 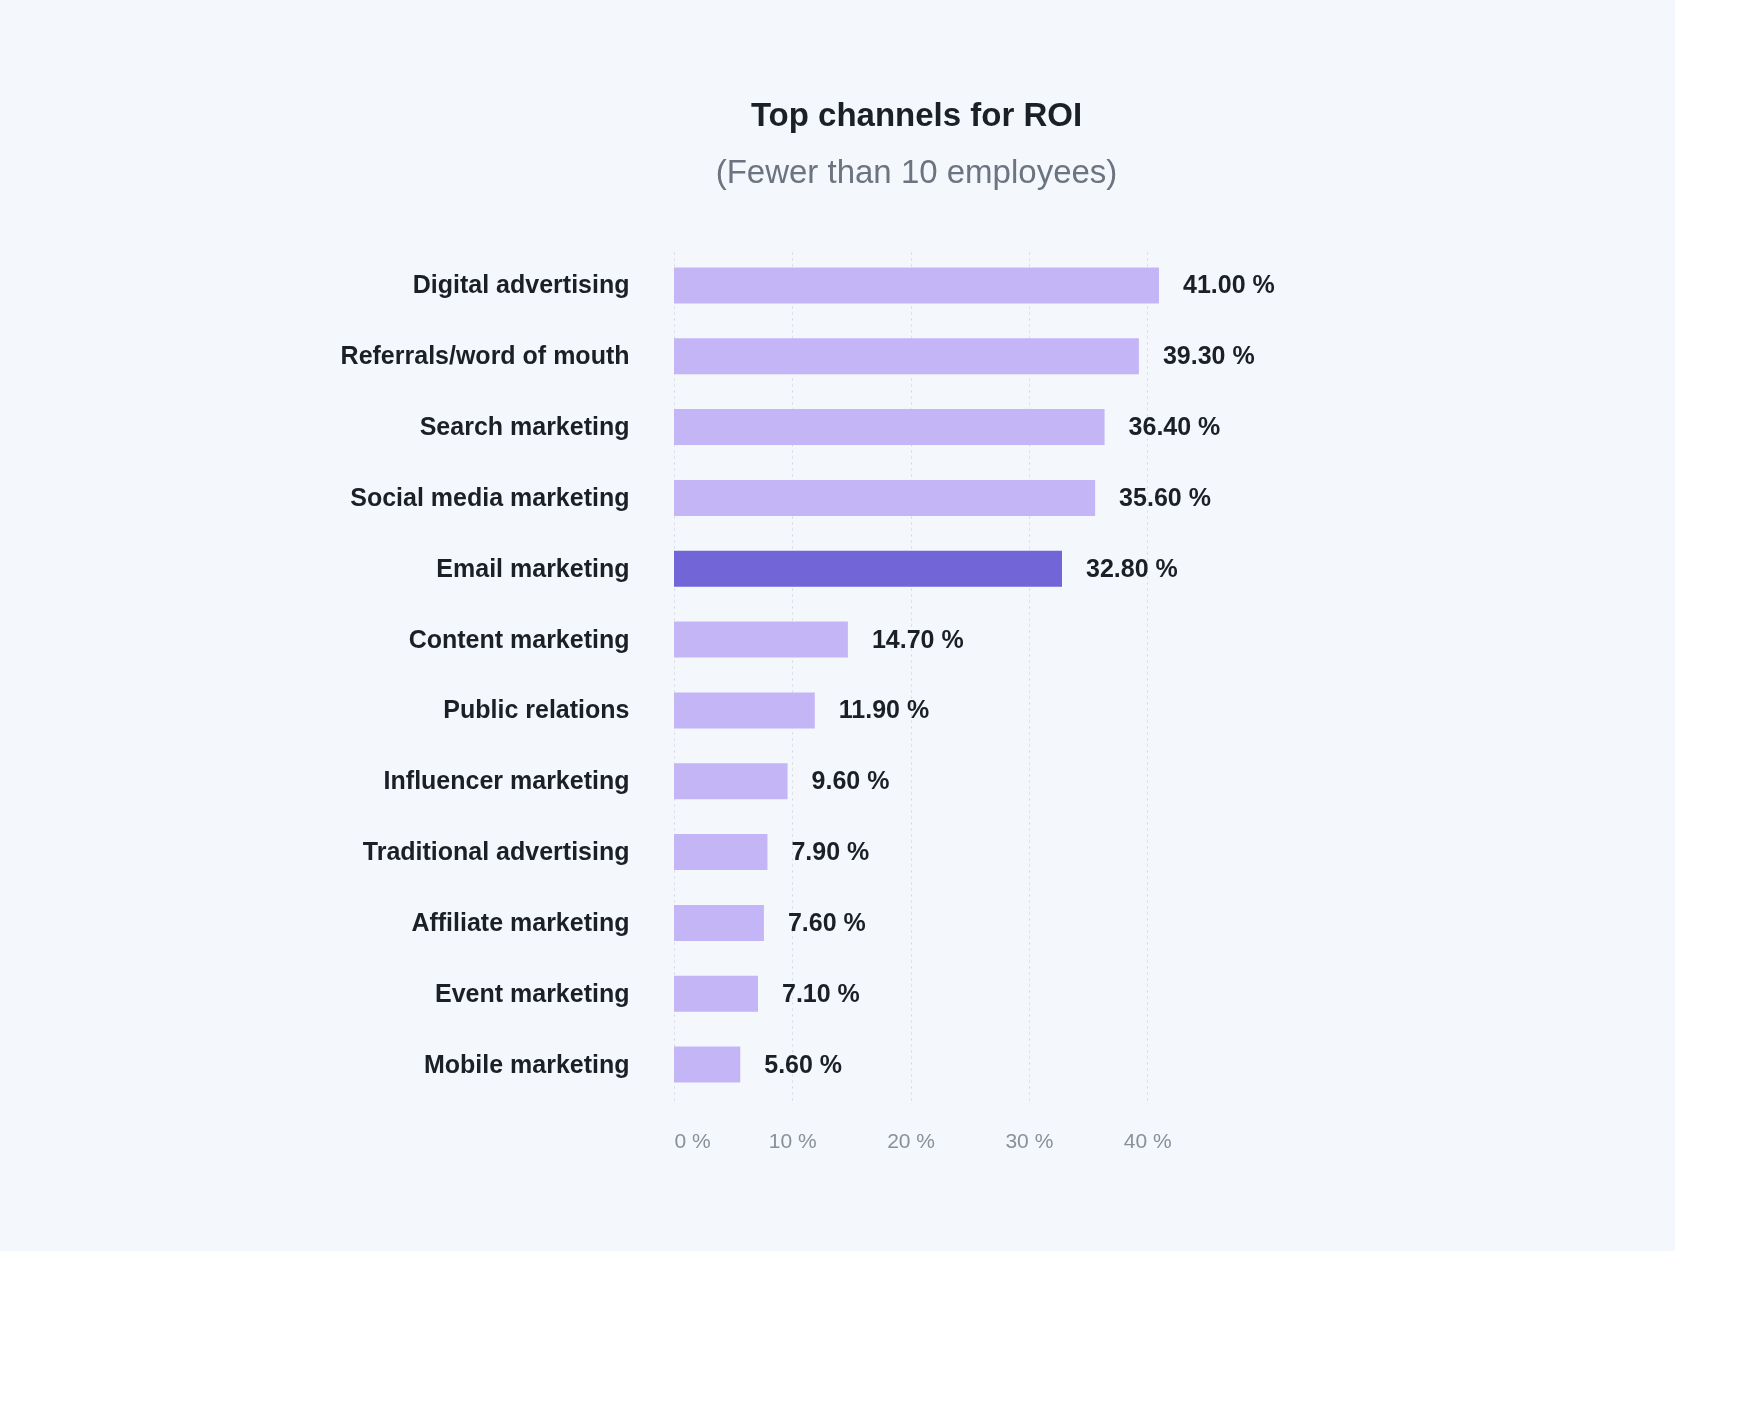 What do you see at coordinates (524, 426) in the screenshot?
I see `y-tick-label: Search marketing` at bounding box center [524, 426].